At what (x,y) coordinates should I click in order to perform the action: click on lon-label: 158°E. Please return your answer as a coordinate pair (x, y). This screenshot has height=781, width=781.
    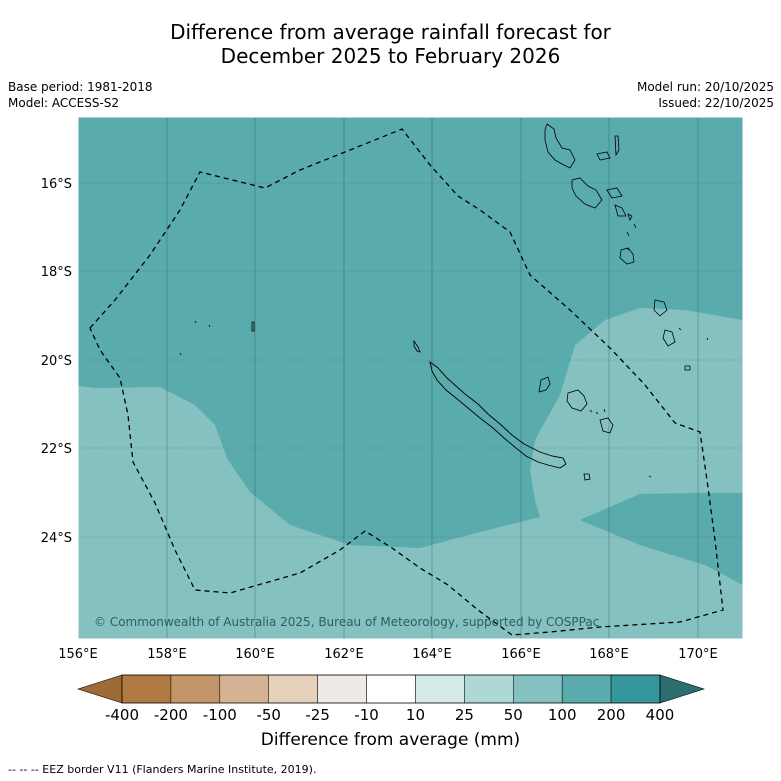
    Looking at the image, I should click on (167, 654).